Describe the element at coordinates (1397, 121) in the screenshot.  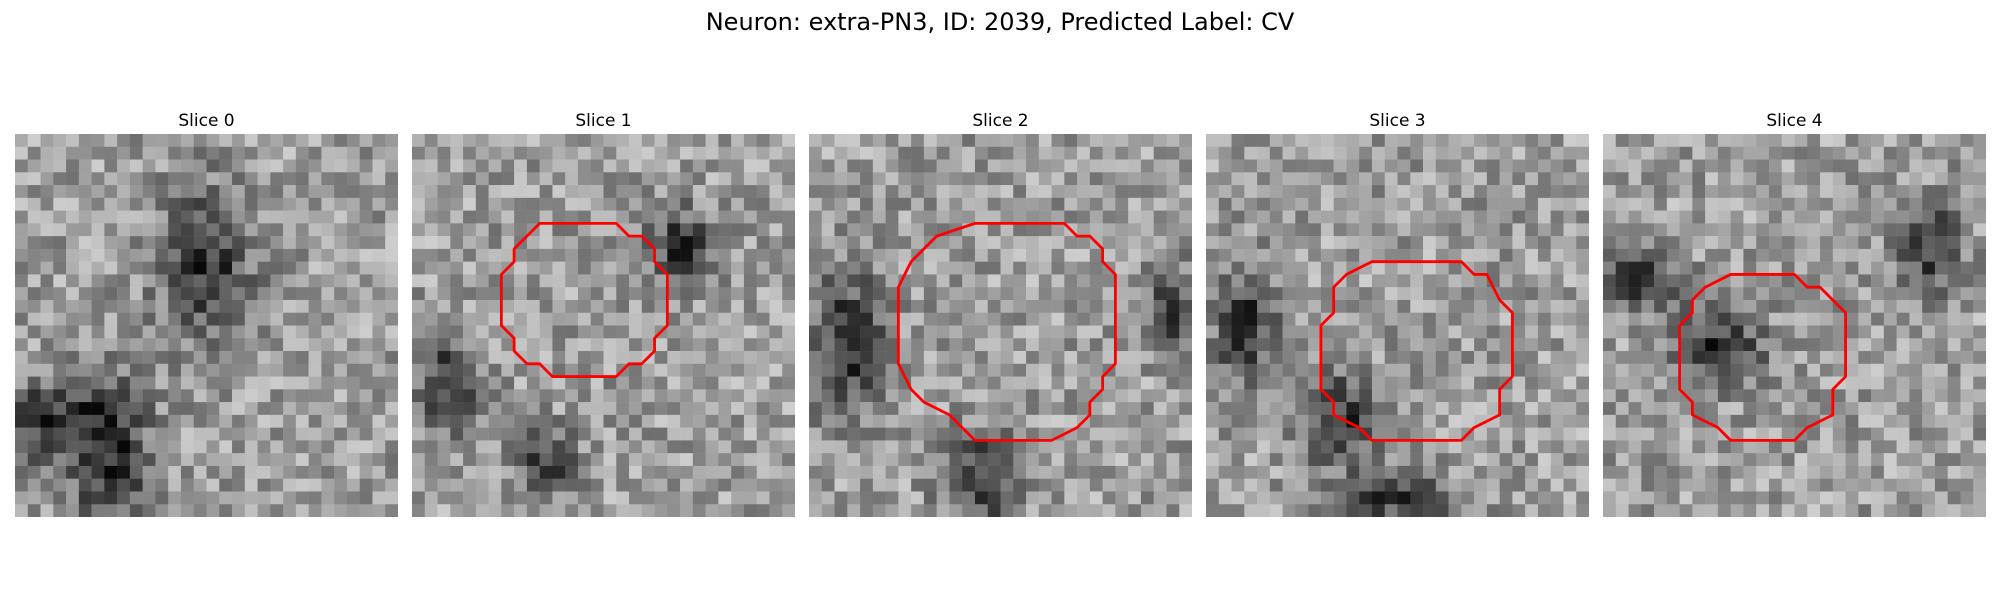
I see `slice-title: Slice 3` at that location.